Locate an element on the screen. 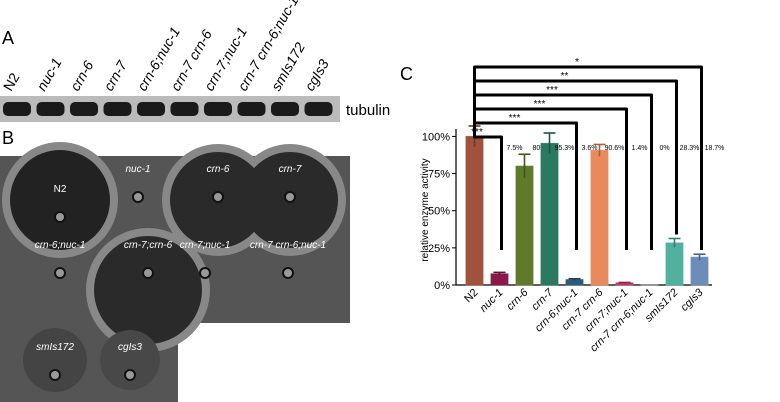 Image resolution: width=780 pixels, height=402 pixels. value-label: 18.7% is located at coordinates (715, 148).